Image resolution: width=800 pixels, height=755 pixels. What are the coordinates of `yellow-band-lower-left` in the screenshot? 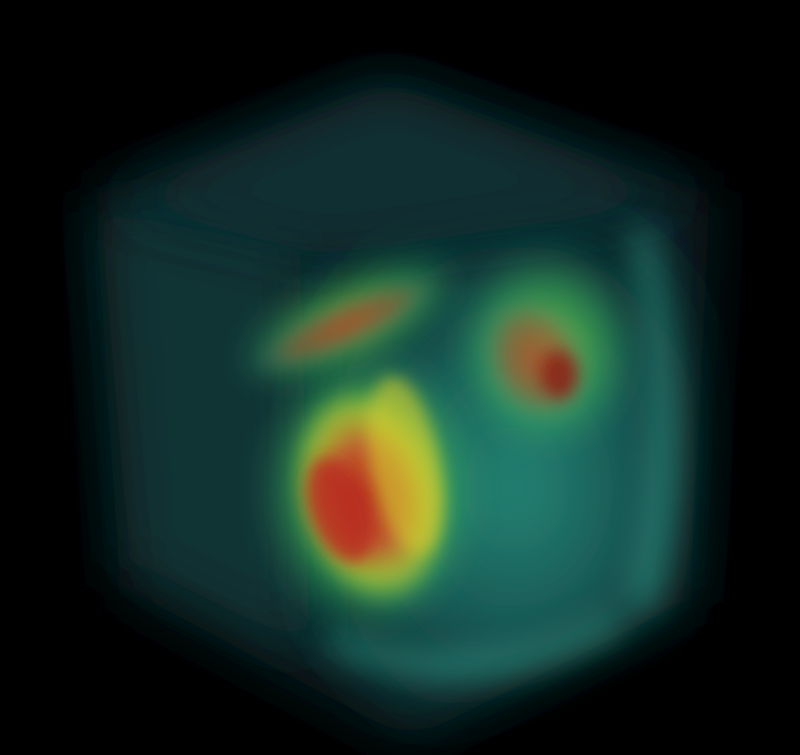 It's located at (405, 465).